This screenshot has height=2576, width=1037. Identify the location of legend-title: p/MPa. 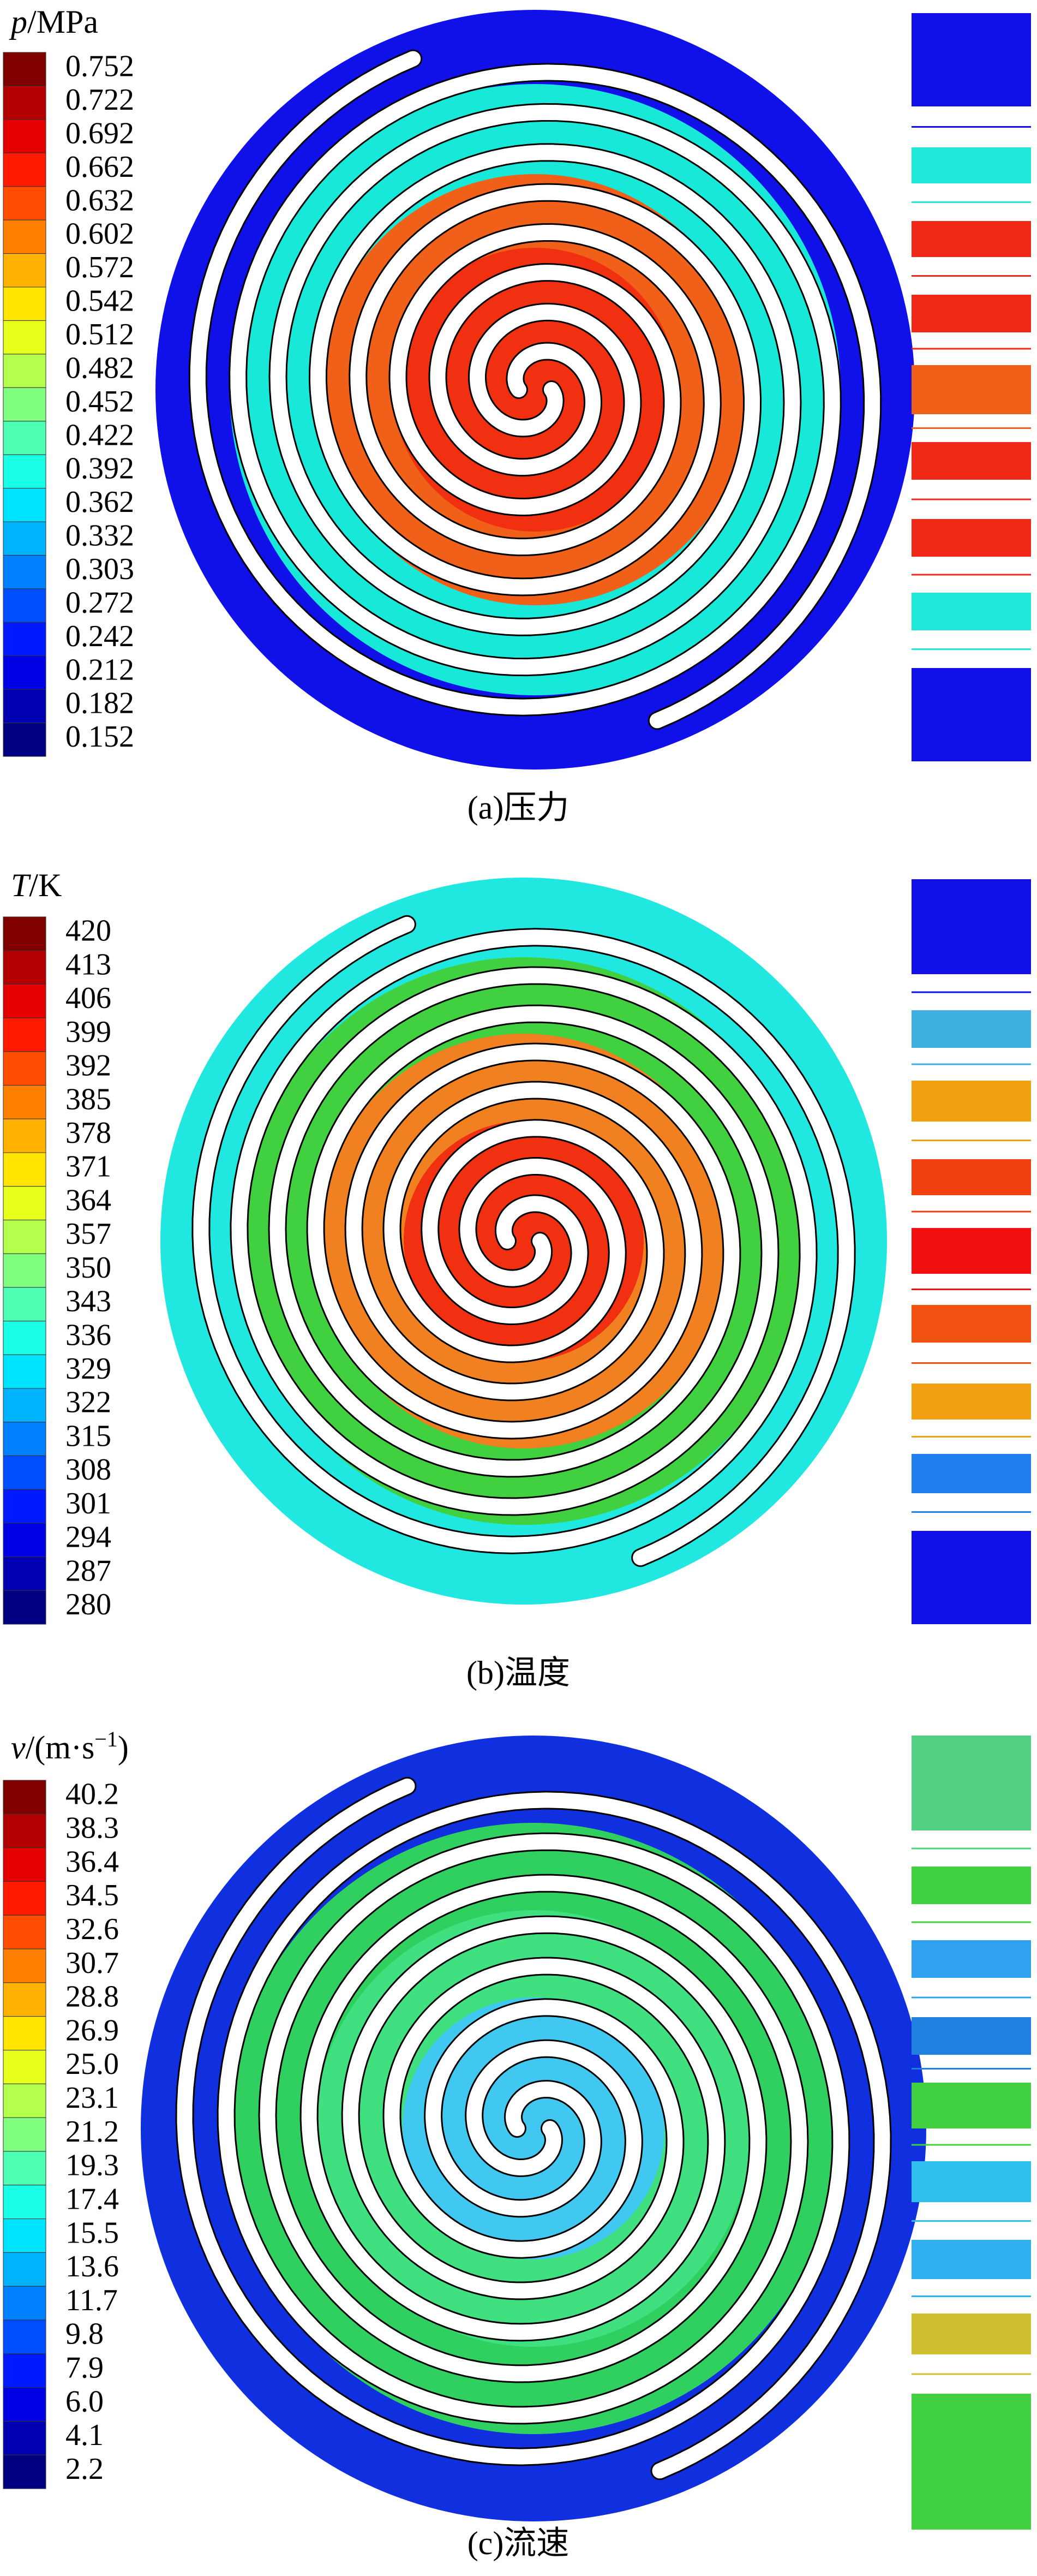
(53, 22).